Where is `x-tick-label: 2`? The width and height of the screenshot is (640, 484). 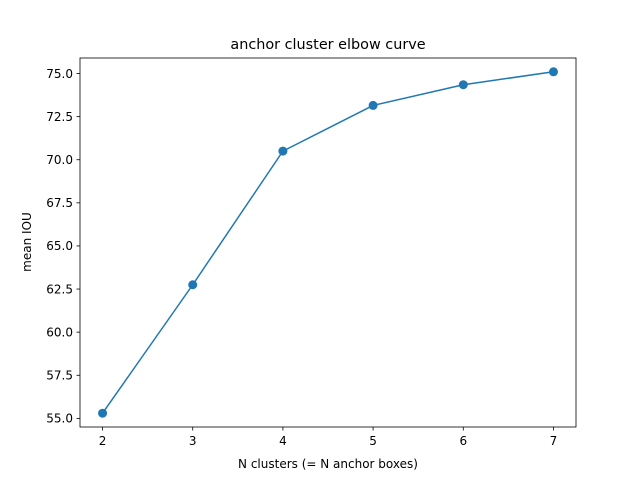 x-tick-label: 2 is located at coordinates (103, 441).